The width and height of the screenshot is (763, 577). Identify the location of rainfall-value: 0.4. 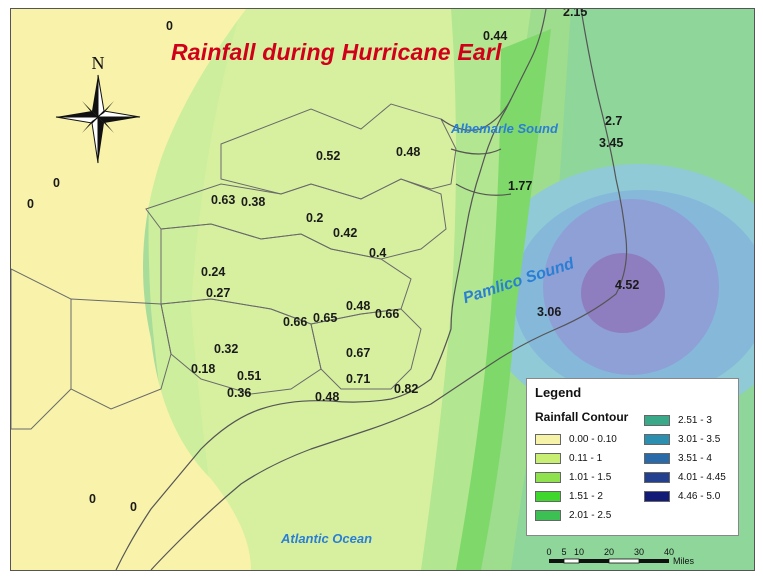
(378, 253).